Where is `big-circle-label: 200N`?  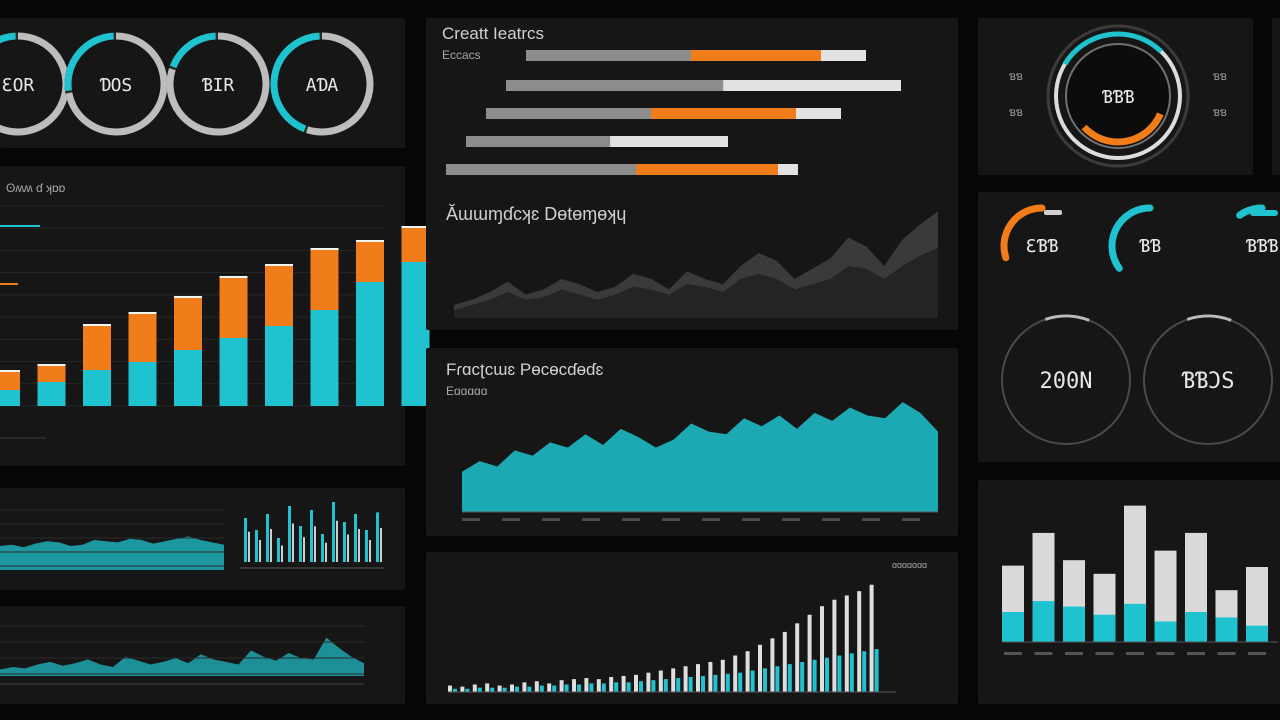
big-circle-label: 200N is located at coordinates (1066, 381).